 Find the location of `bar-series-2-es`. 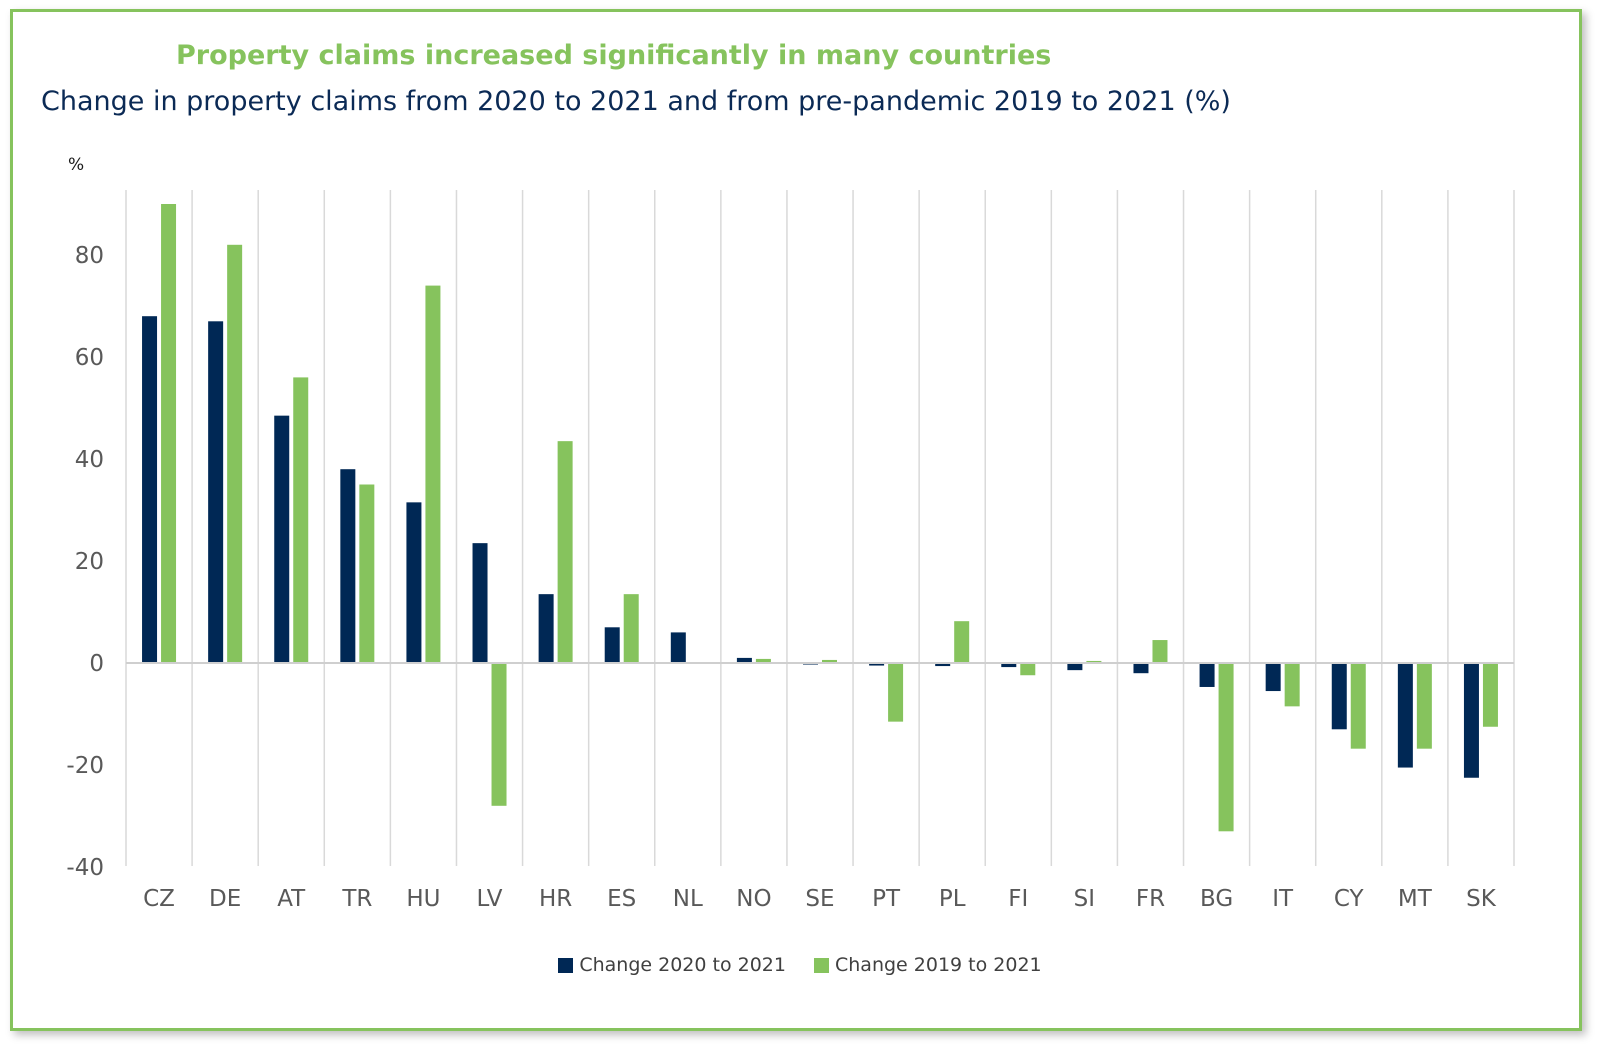

bar-series-2-es is located at coordinates (631, 628).